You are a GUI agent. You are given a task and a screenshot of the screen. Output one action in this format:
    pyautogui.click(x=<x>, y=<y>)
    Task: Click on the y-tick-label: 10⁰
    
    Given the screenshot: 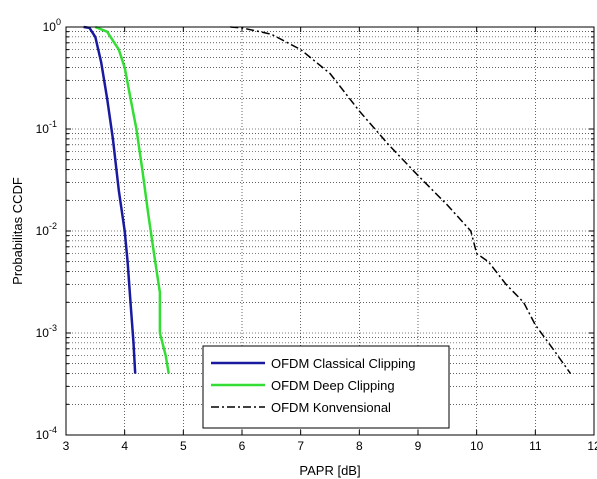 What is the action you would take?
    pyautogui.click(x=52, y=25)
    